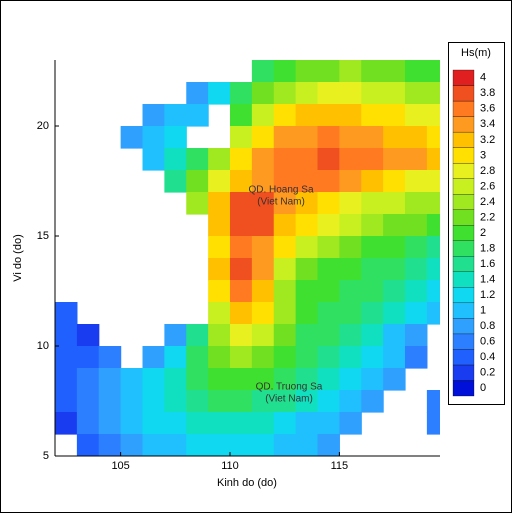 Image resolution: width=512 pixels, height=518 pixels. What do you see at coordinates (281, 202) in the screenshot?
I see `annotation: (Viet Nam)` at bounding box center [281, 202].